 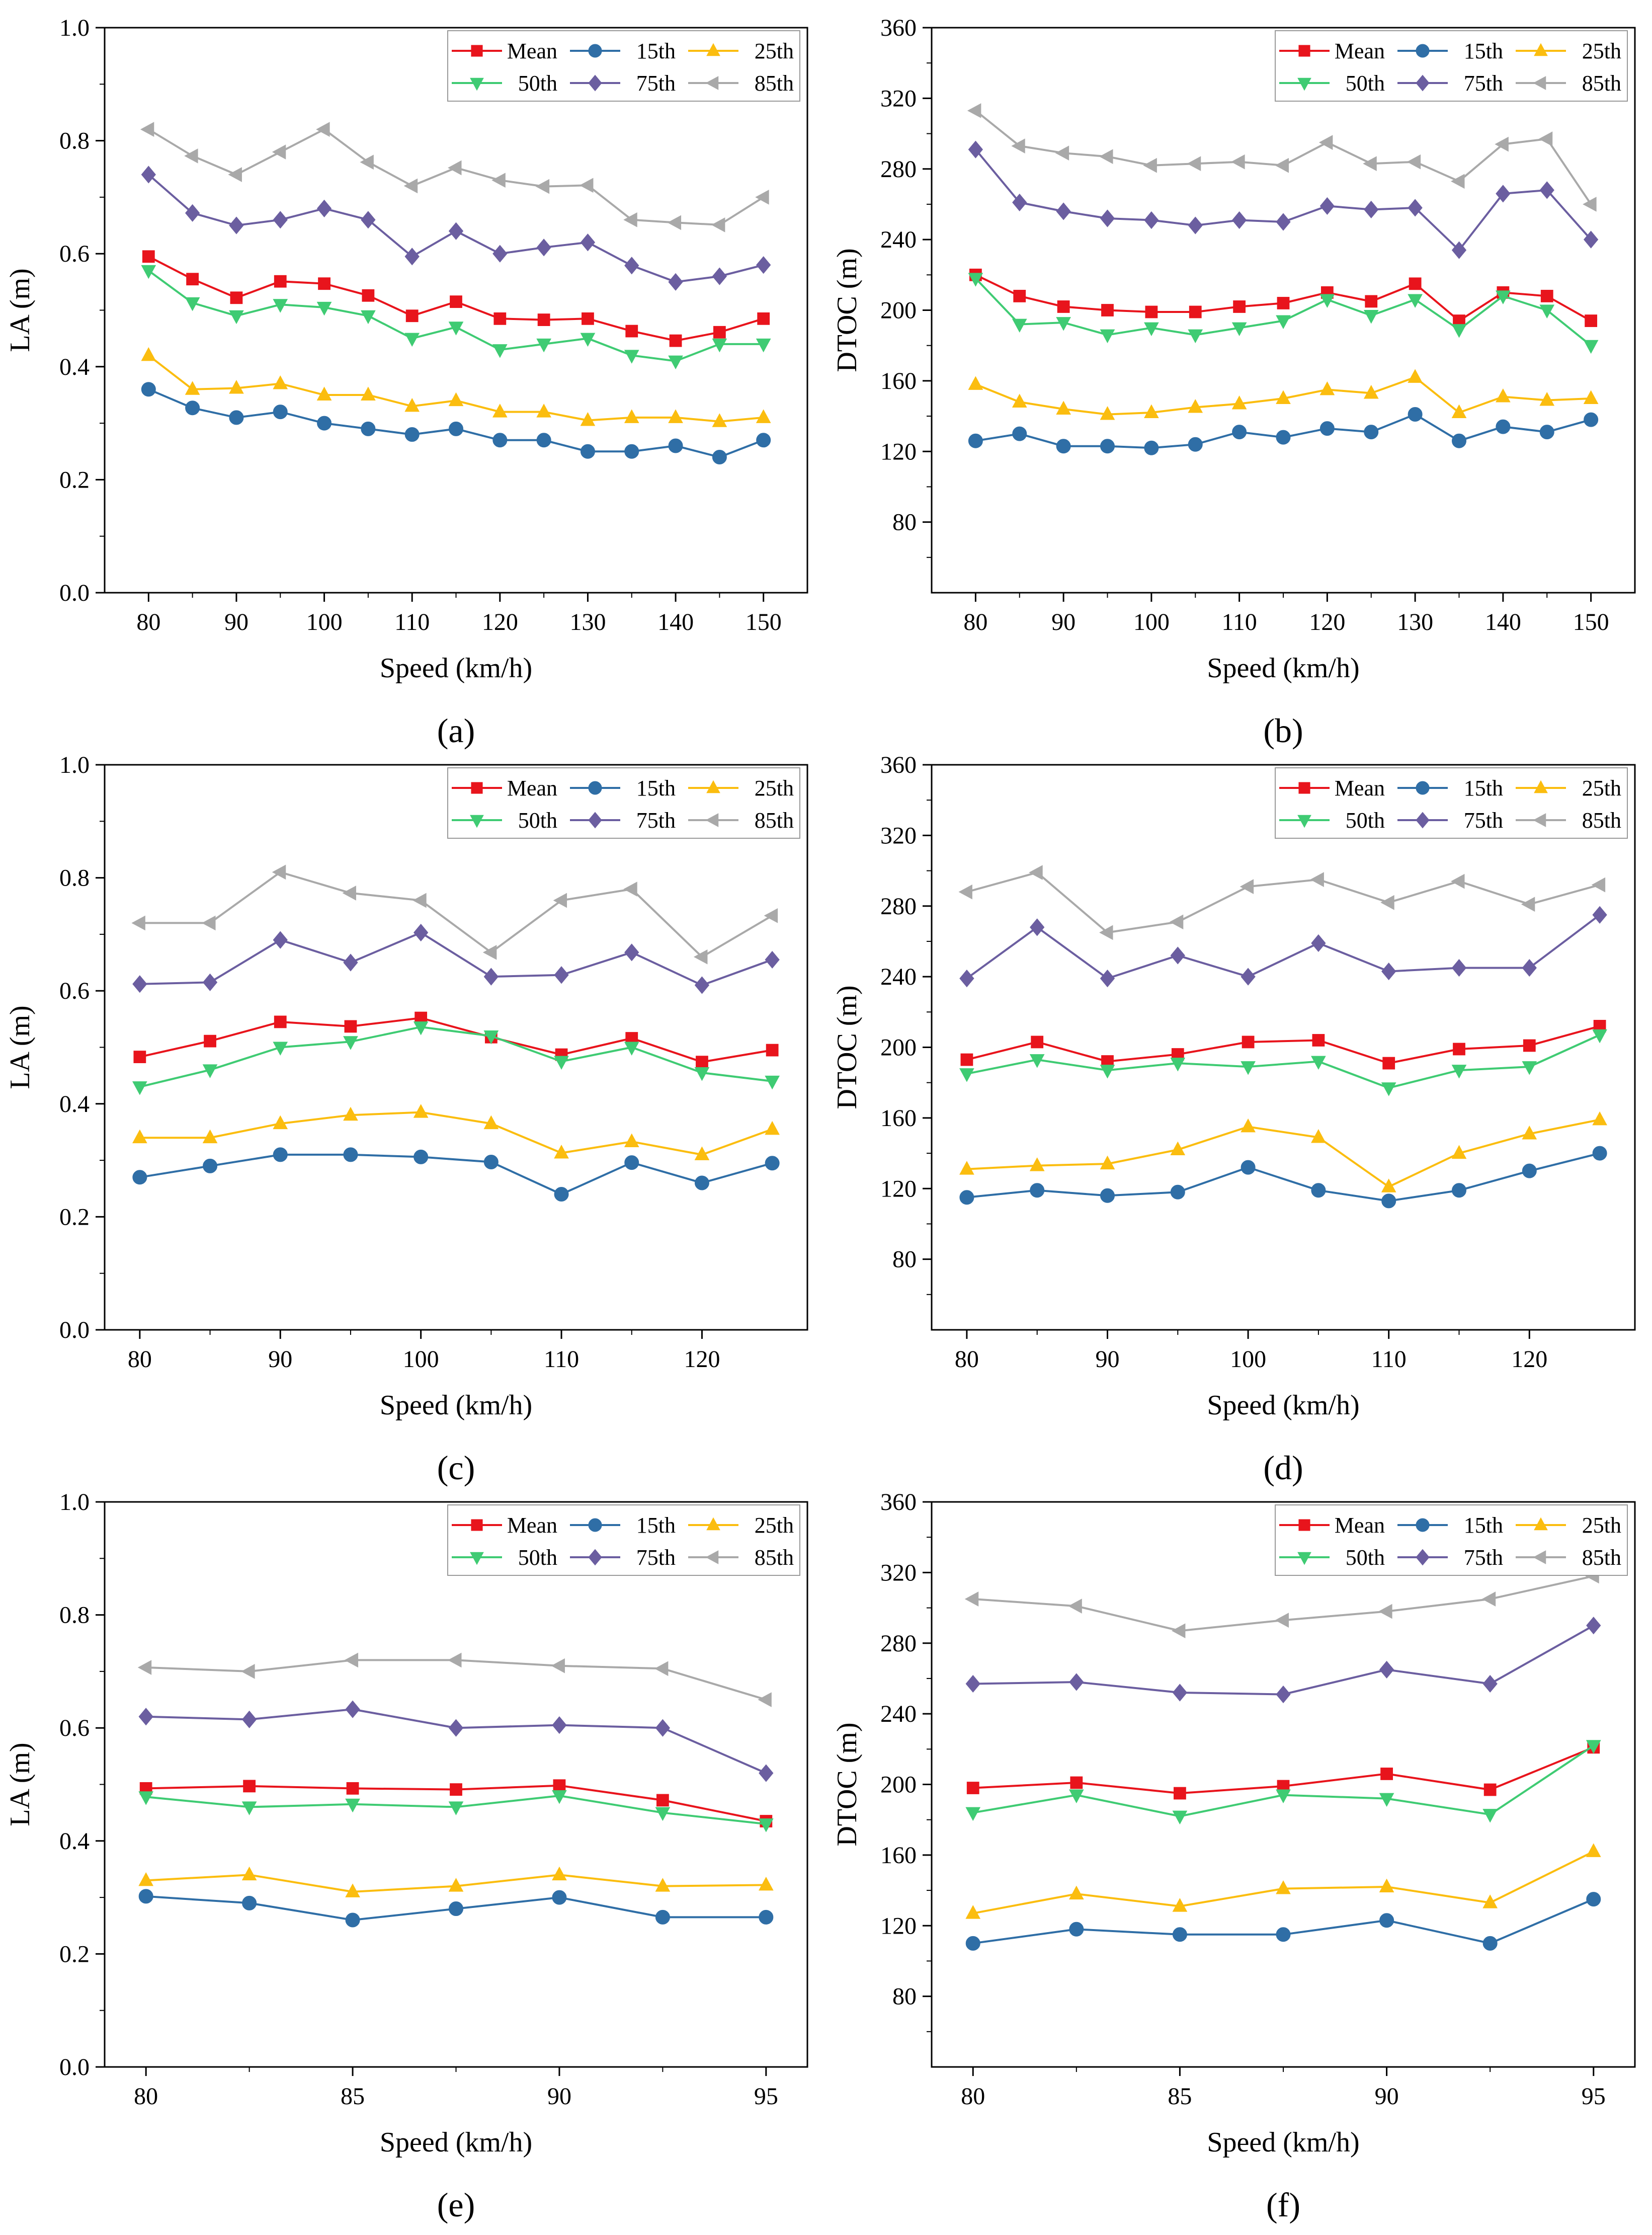 I want to click on panel-label: (f), so click(x=1283, y=2205).